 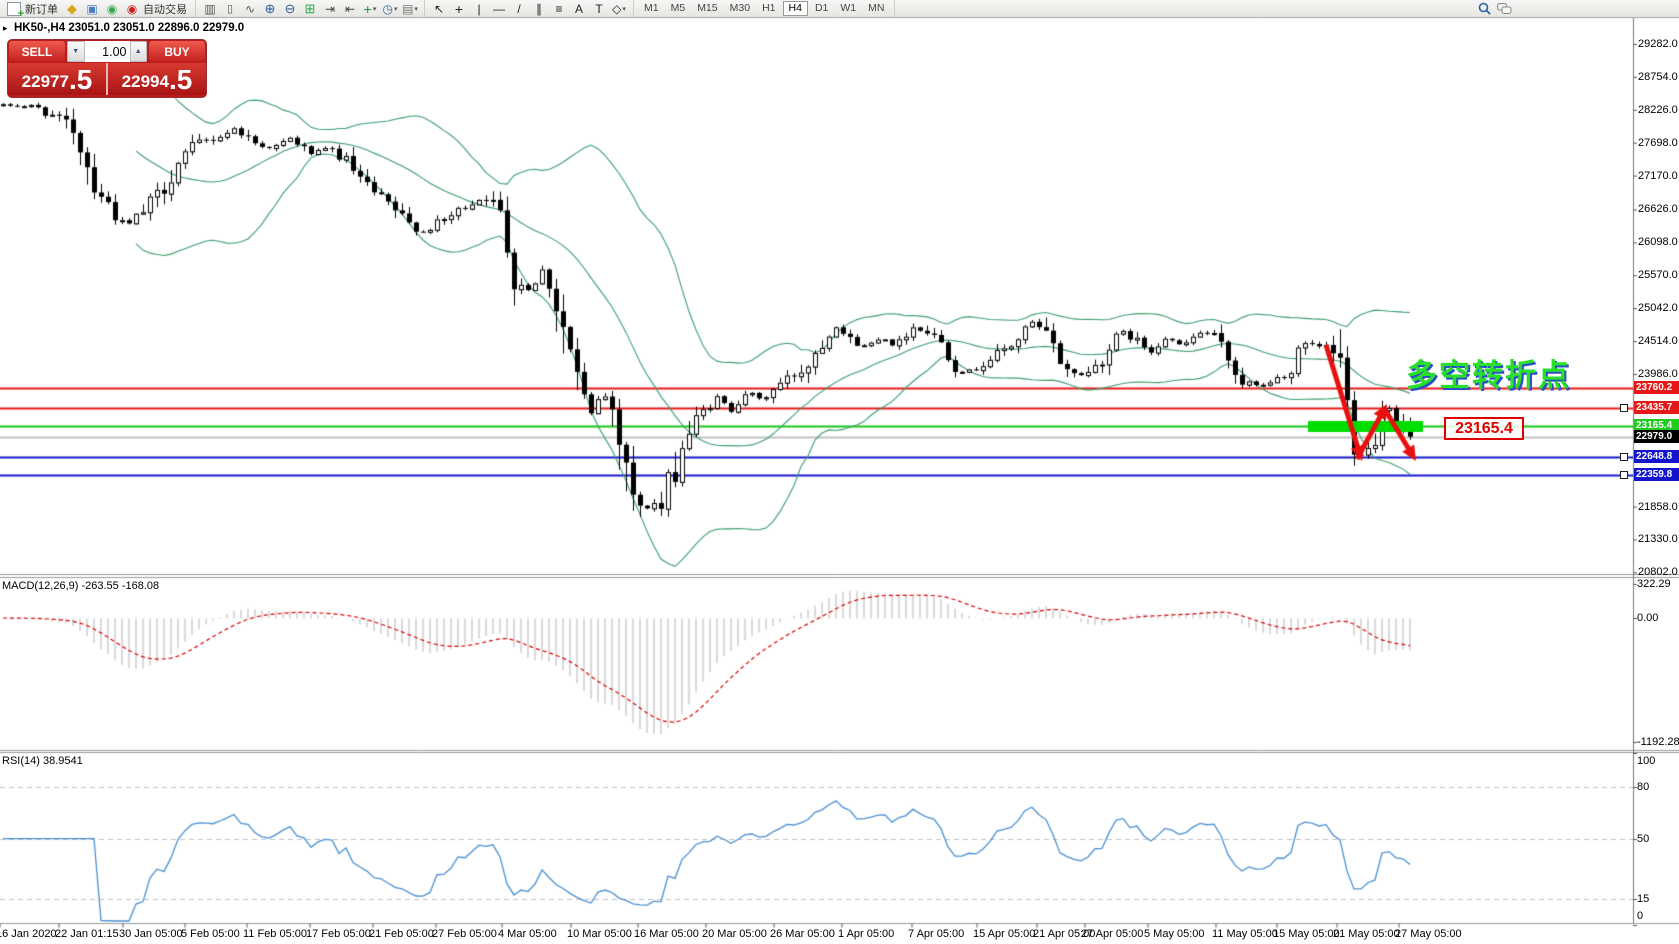 What do you see at coordinates (1004, 934) in the screenshot?
I see `time-axis-label: 15 Apr 05:00` at bounding box center [1004, 934].